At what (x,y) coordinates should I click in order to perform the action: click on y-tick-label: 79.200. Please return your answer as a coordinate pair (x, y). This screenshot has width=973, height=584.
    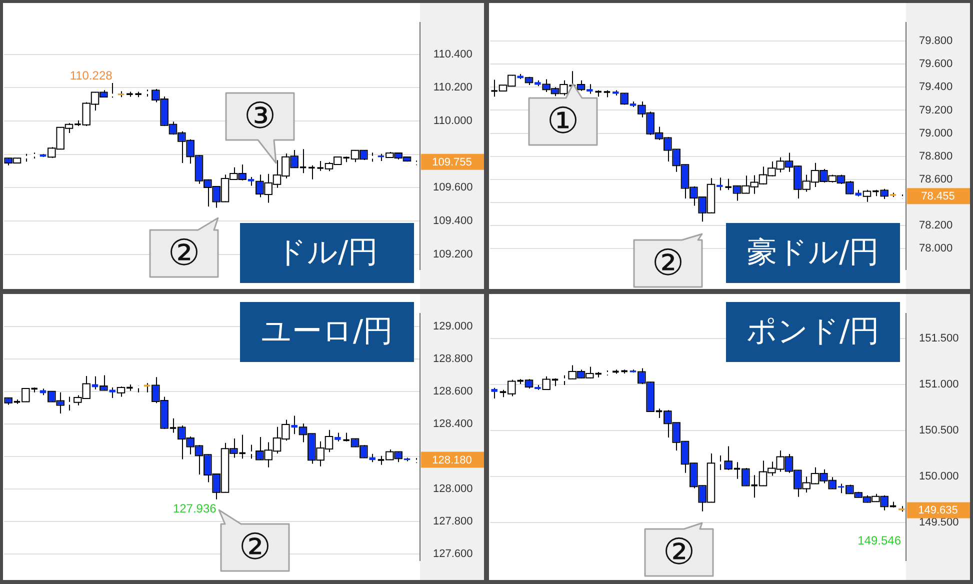
    Looking at the image, I should click on (935, 110).